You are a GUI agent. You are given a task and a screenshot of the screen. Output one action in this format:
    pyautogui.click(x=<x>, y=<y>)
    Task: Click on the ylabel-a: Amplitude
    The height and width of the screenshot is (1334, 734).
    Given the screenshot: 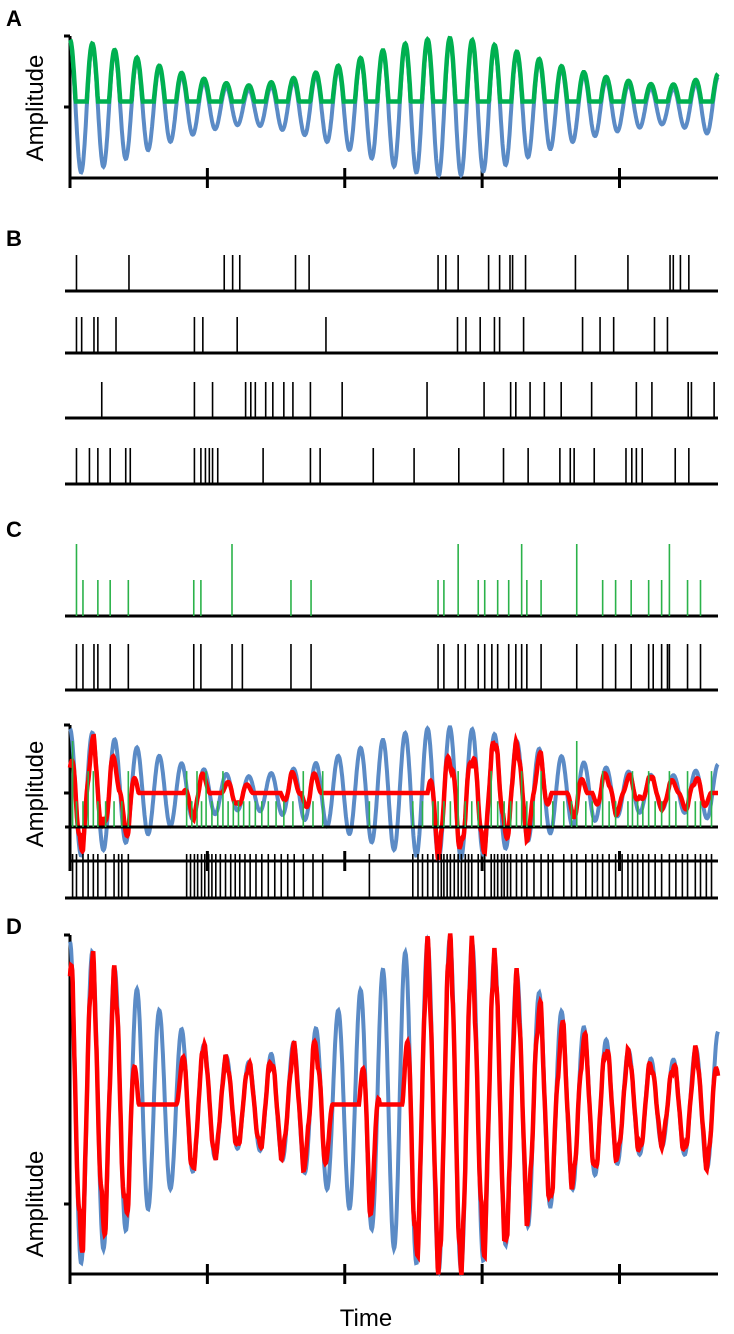 What is the action you would take?
    pyautogui.click(x=35, y=108)
    